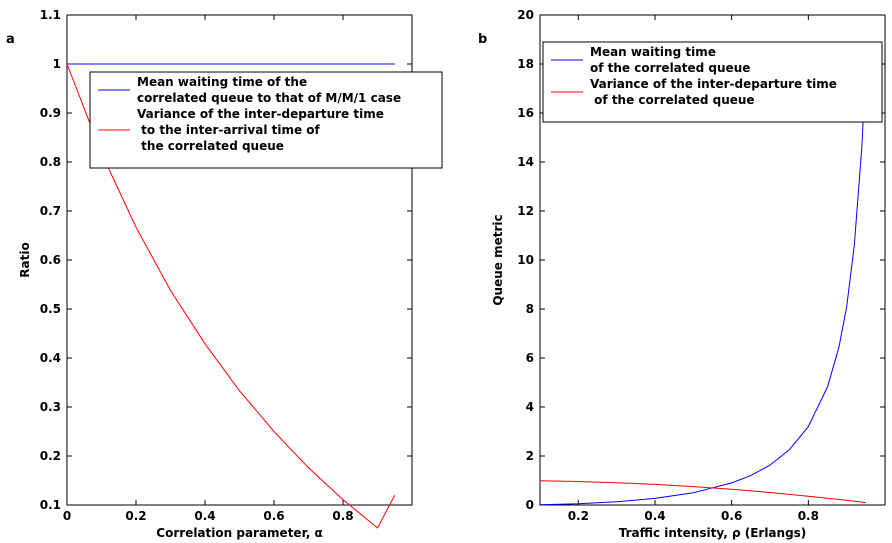 This screenshot has width=892, height=543. I want to click on y-tick-label: 0.2, so click(50, 456).